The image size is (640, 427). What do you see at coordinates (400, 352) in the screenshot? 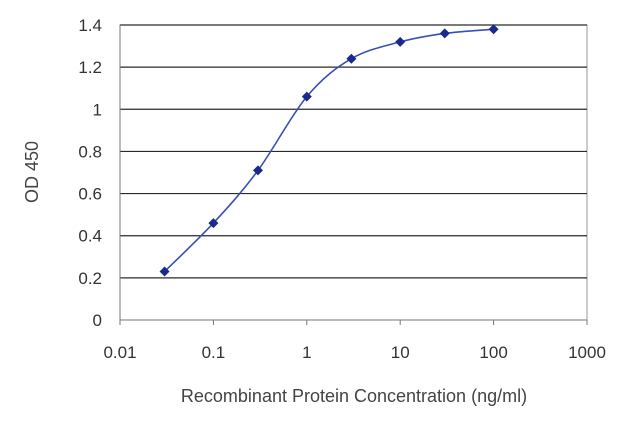
I see `x-tick-label: 10` at bounding box center [400, 352].